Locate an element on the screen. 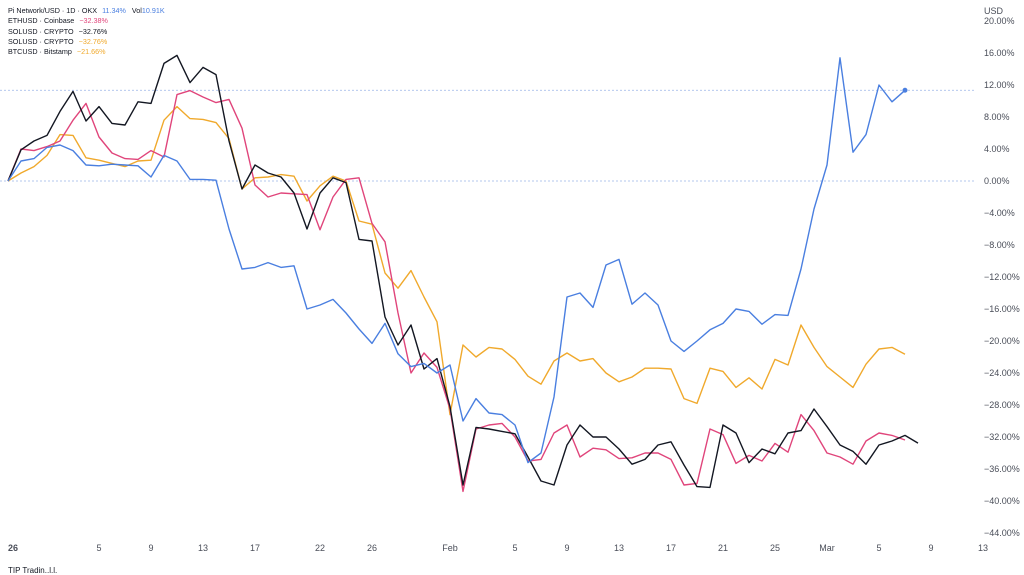 This screenshot has width=1024, height=575. legend-solusd-2-value: −32.76% is located at coordinates (93, 41).